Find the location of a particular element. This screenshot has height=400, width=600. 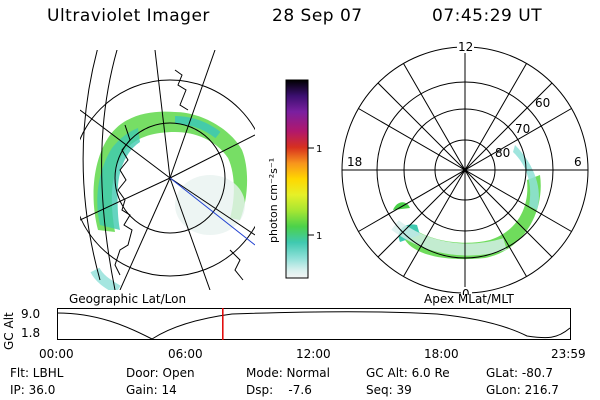

filter-info: Flt: LBHL is located at coordinates (37, 373).